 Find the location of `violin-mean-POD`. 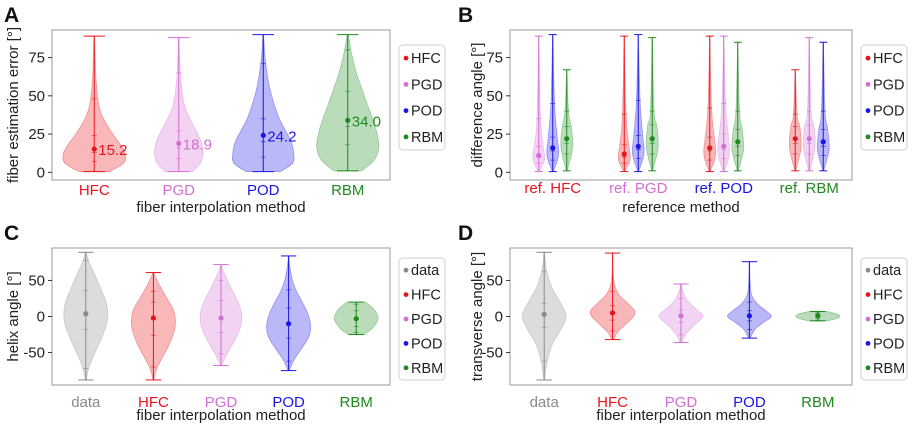

violin-mean-POD is located at coordinates (749, 316).